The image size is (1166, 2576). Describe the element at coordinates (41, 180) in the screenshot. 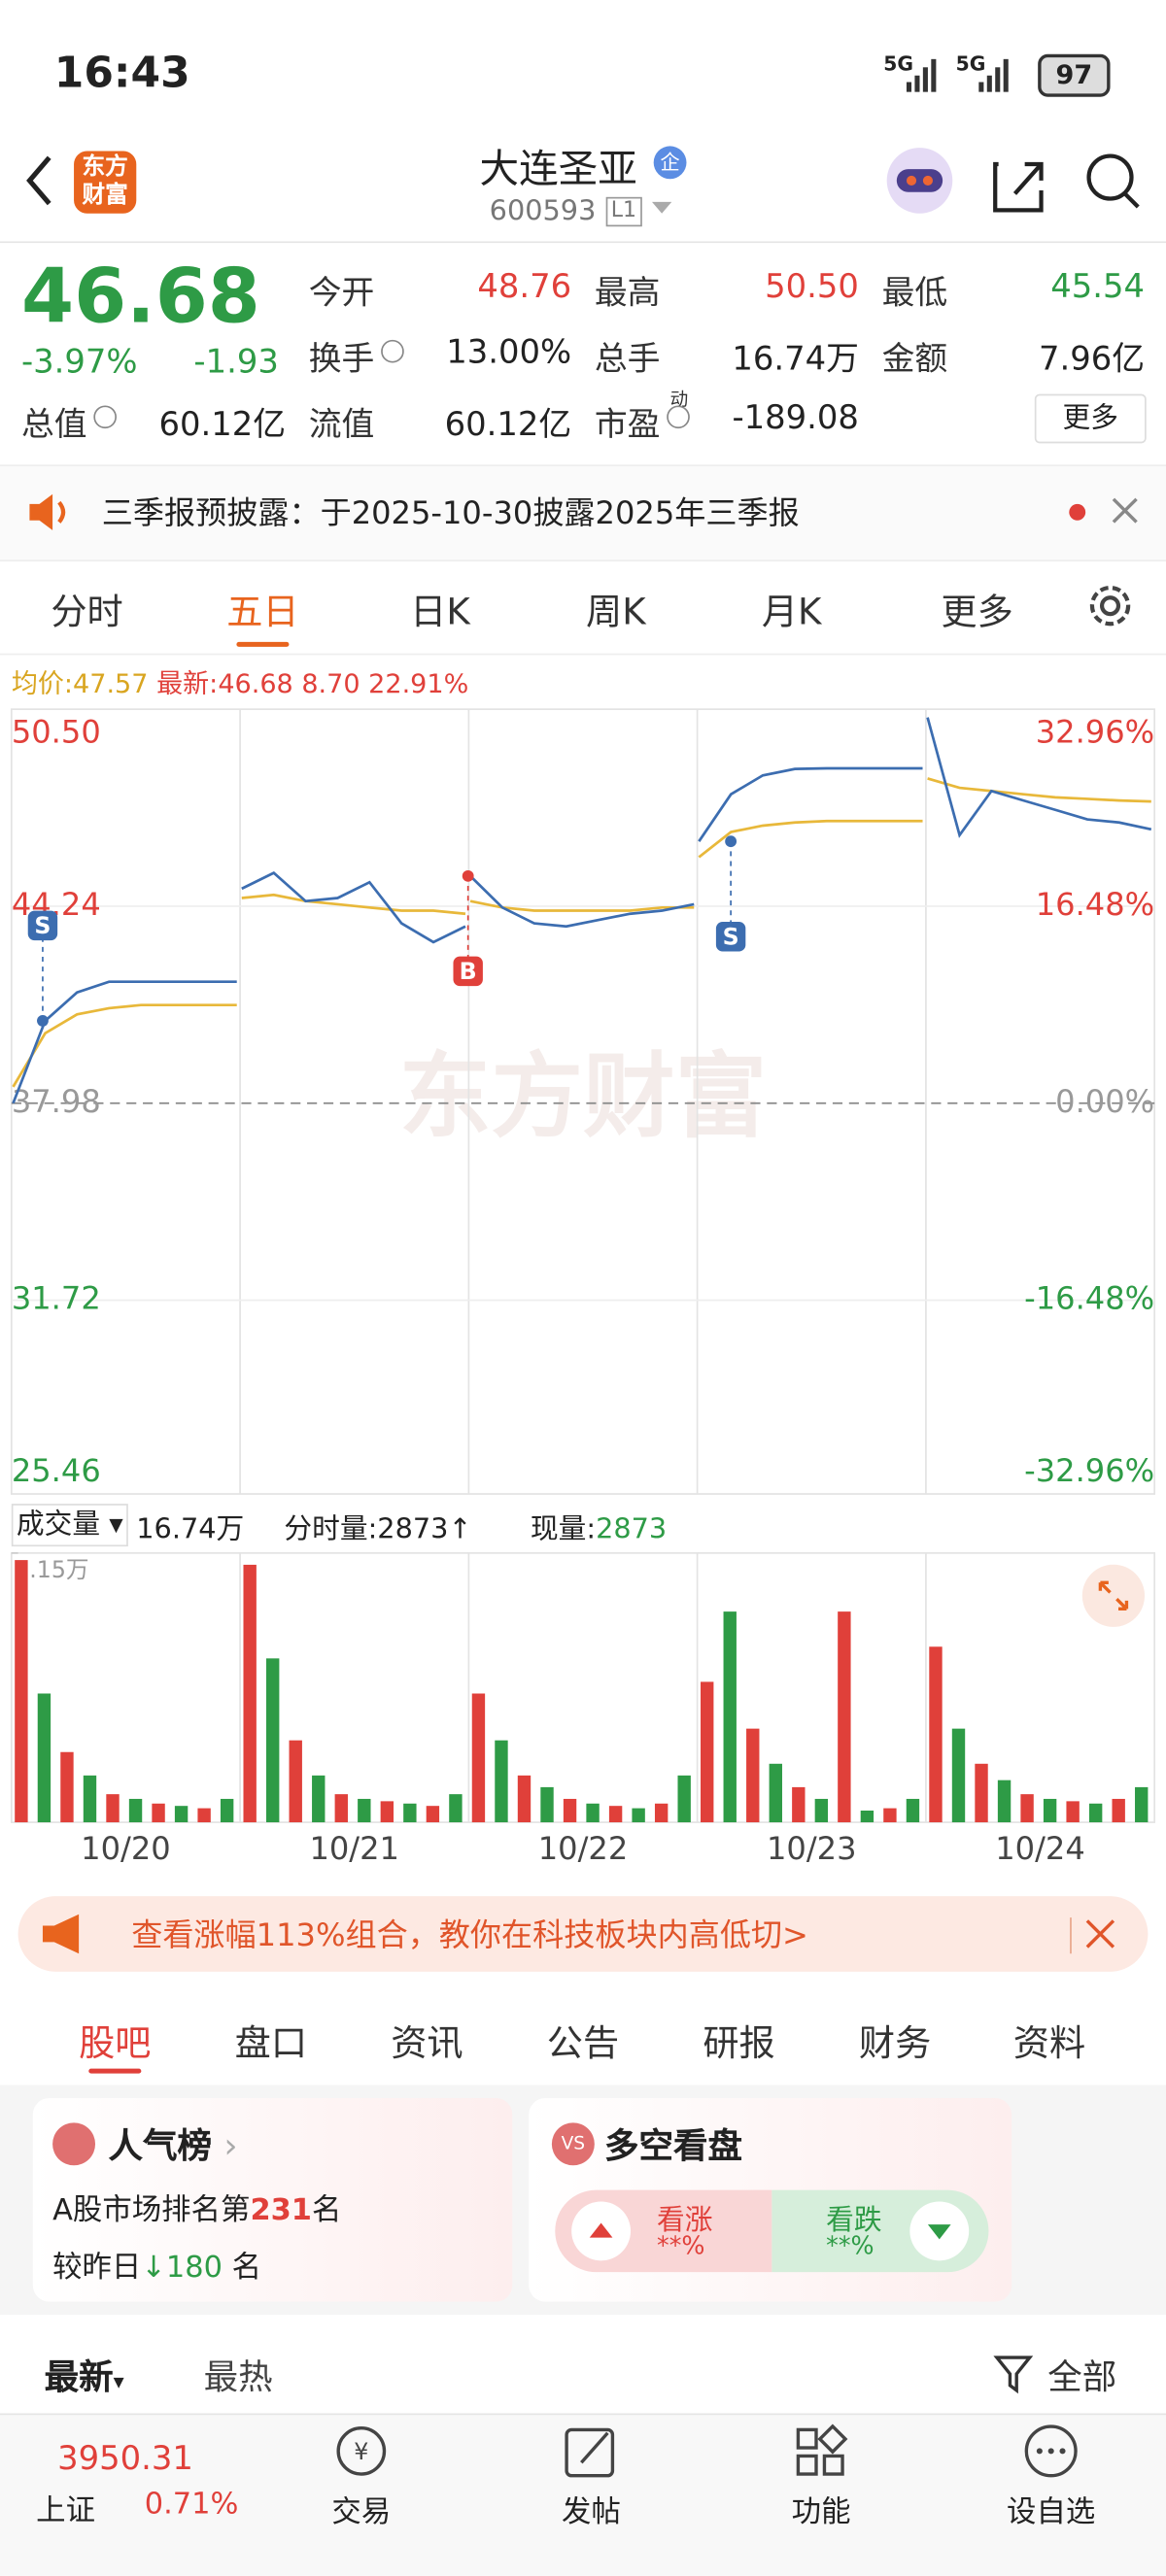

I see `back-button` at that location.